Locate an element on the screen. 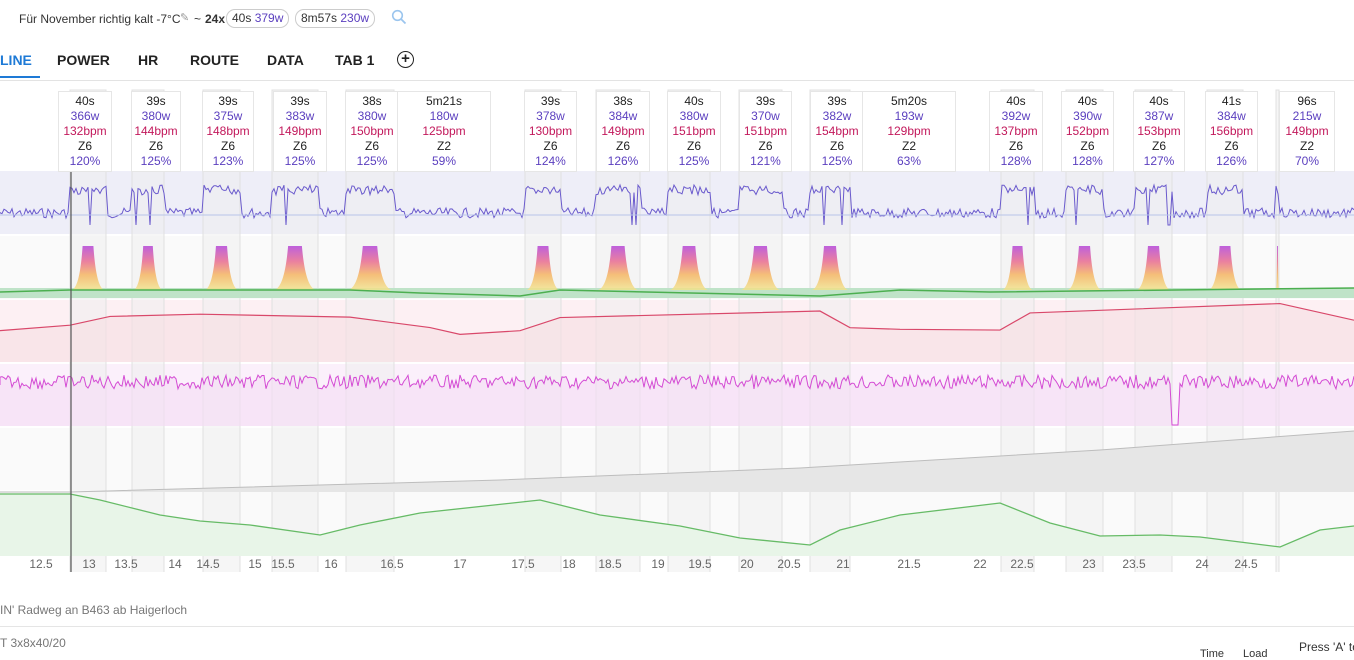 The image size is (1354, 660). interval-card: 40s 387w 153bpm Z6 127% is located at coordinates (1159, 131).